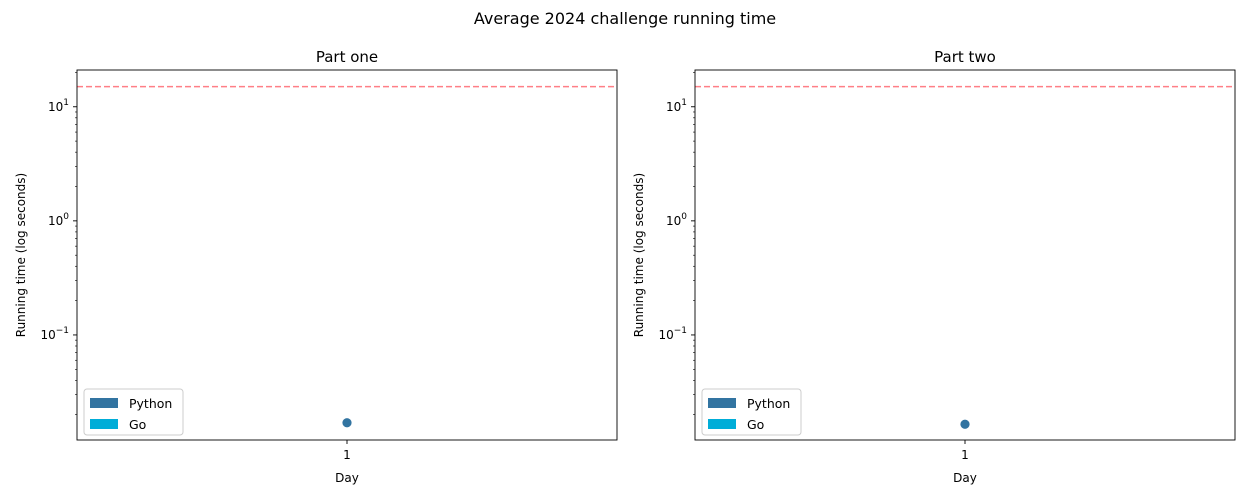 This screenshot has height=500, width=1250. I want to click on panel-title: Part two, so click(965, 57).